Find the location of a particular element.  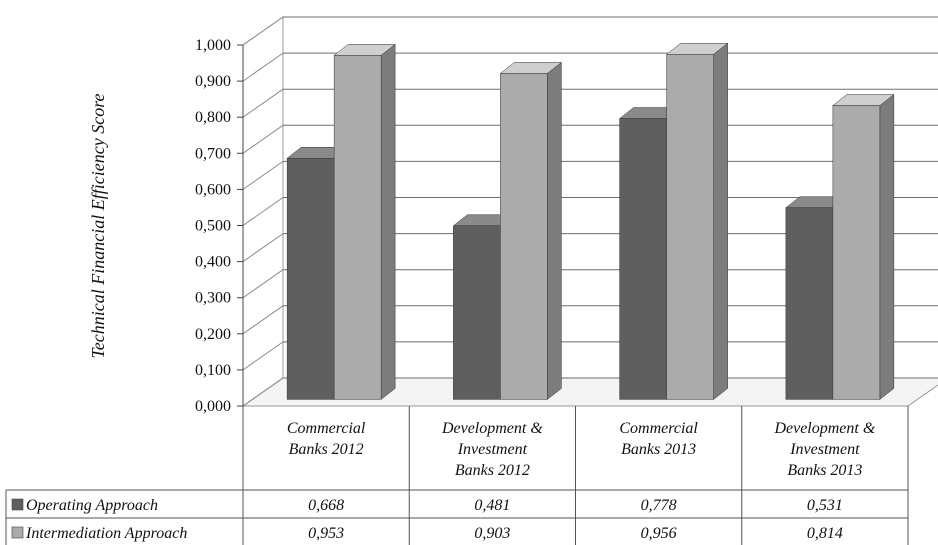

data-label: 0,481 is located at coordinates (492, 505).